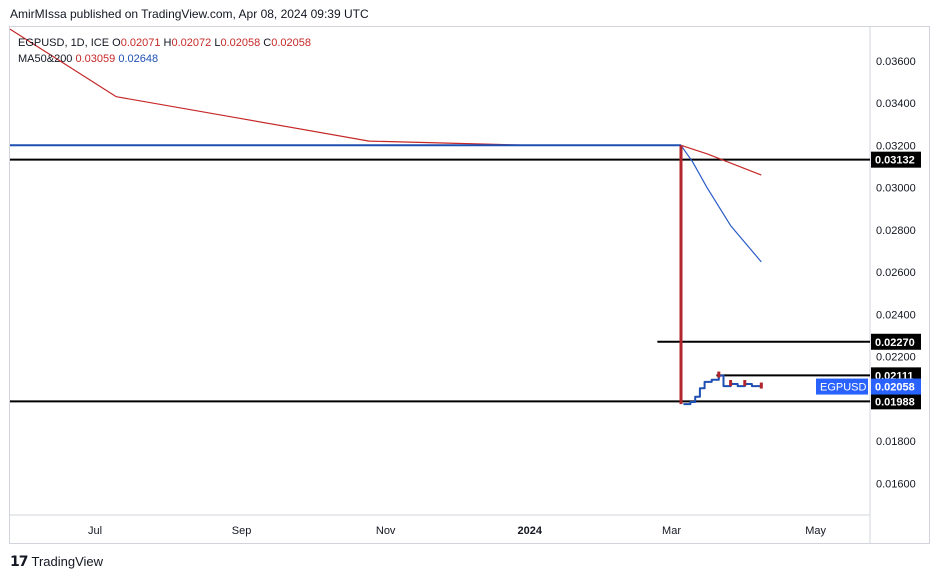 This screenshot has height=579, width=939. Describe the element at coordinates (671, 531) in the screenshot. I see `x-tick-label: Mar` at that location.